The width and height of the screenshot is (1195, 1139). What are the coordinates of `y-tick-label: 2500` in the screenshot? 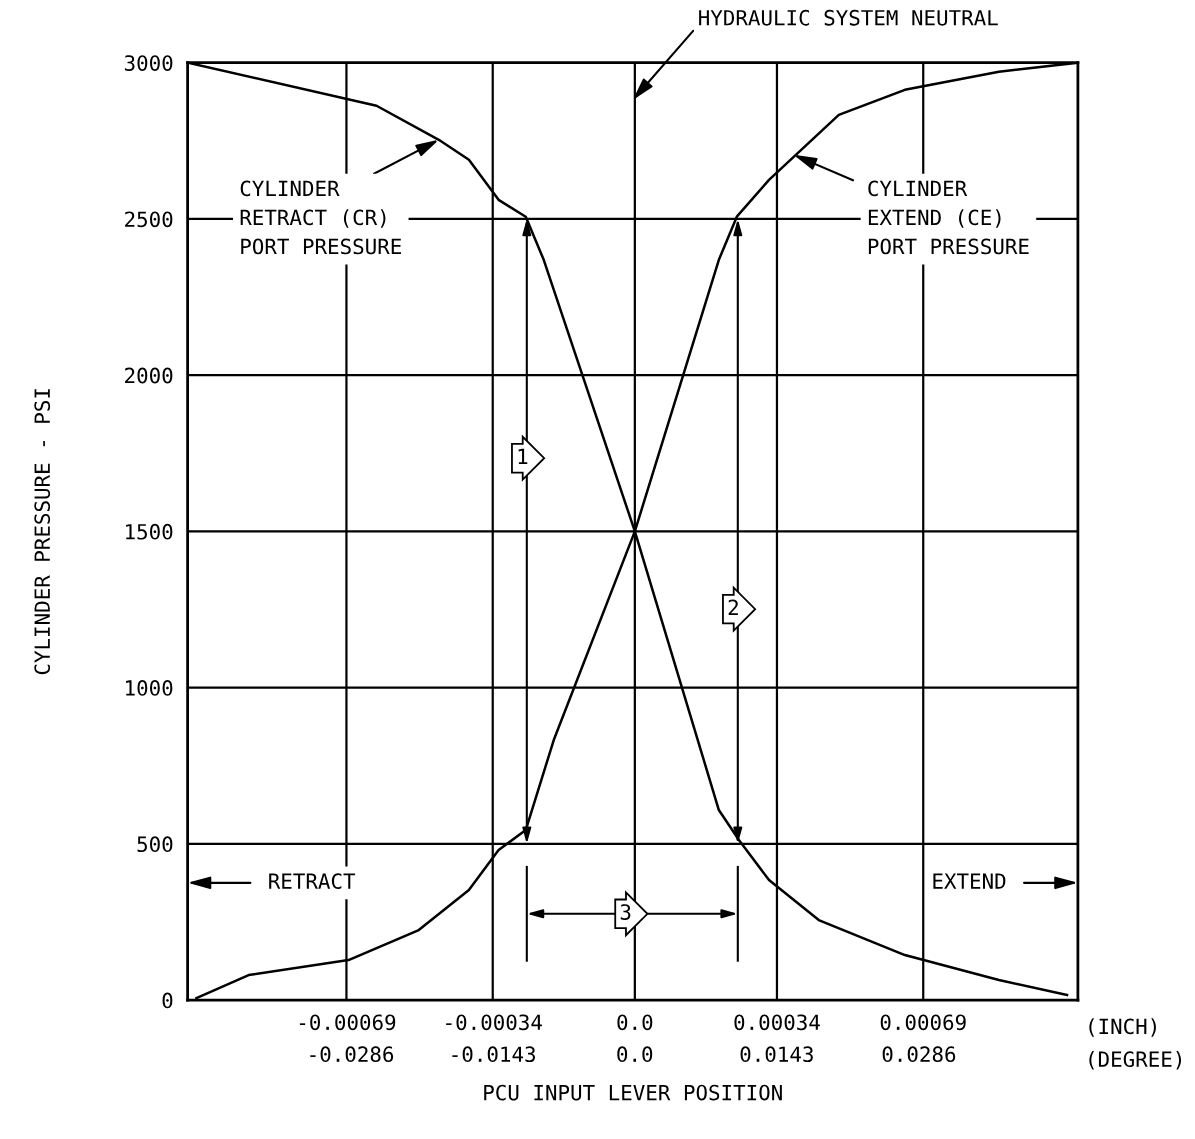 It's located at (149, 219).